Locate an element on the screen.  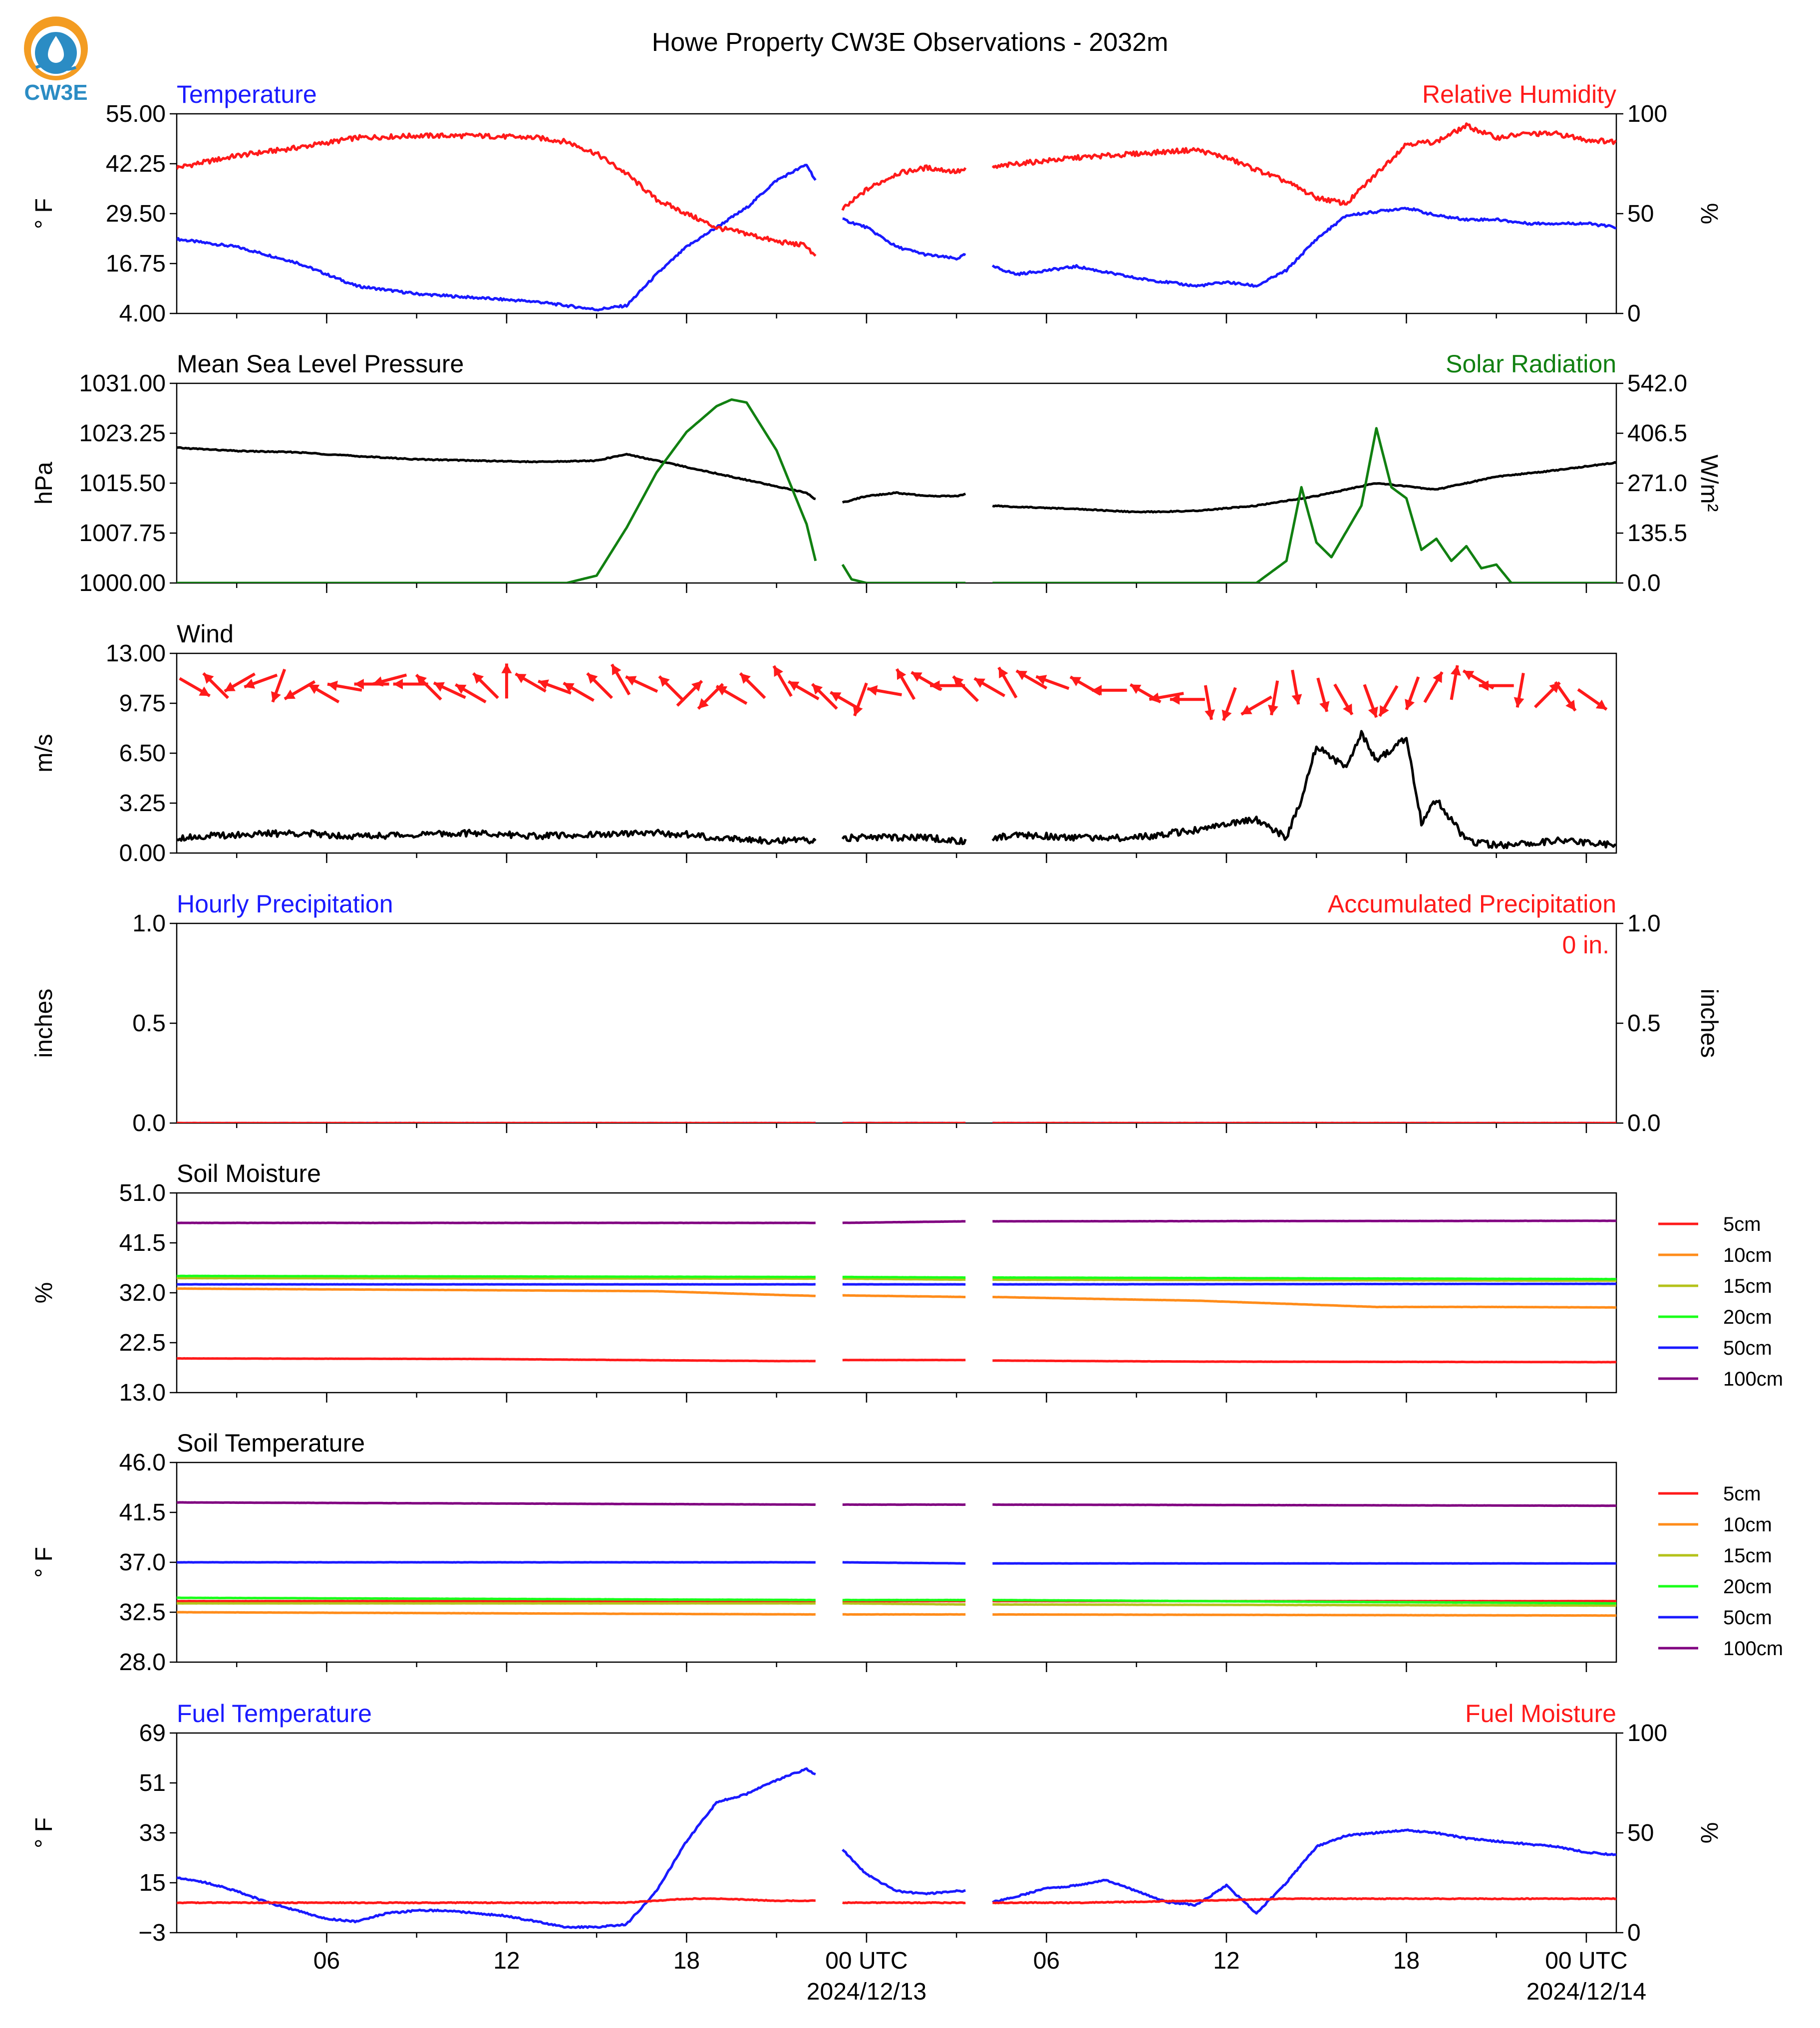
legend-label: 50cm is located at coordinates (1747, 1348).